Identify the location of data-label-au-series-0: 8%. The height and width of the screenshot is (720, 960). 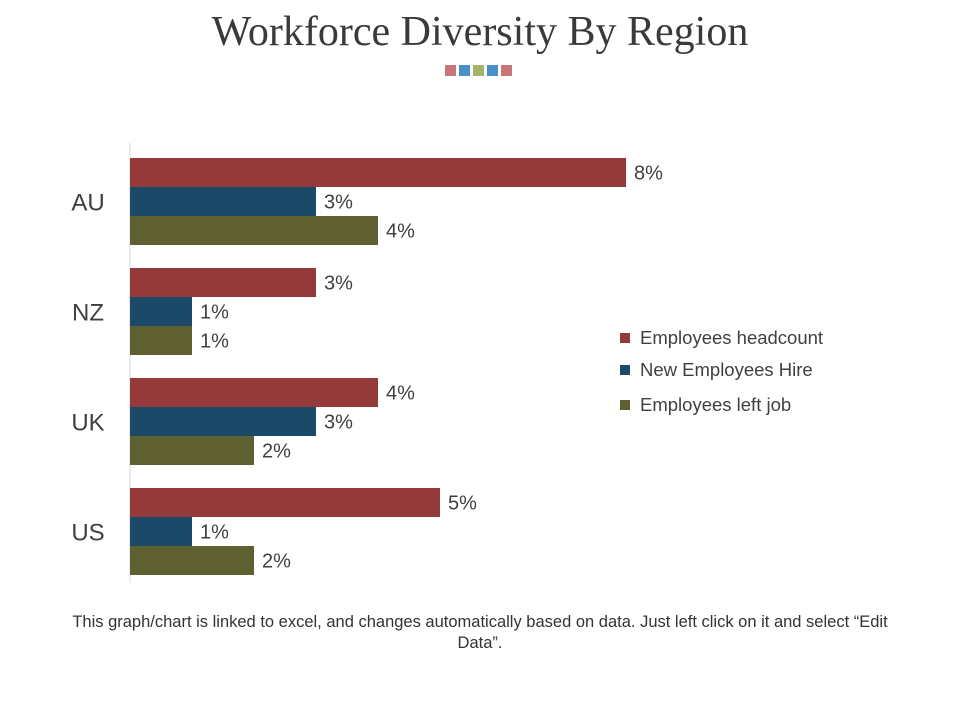
(648, 174).